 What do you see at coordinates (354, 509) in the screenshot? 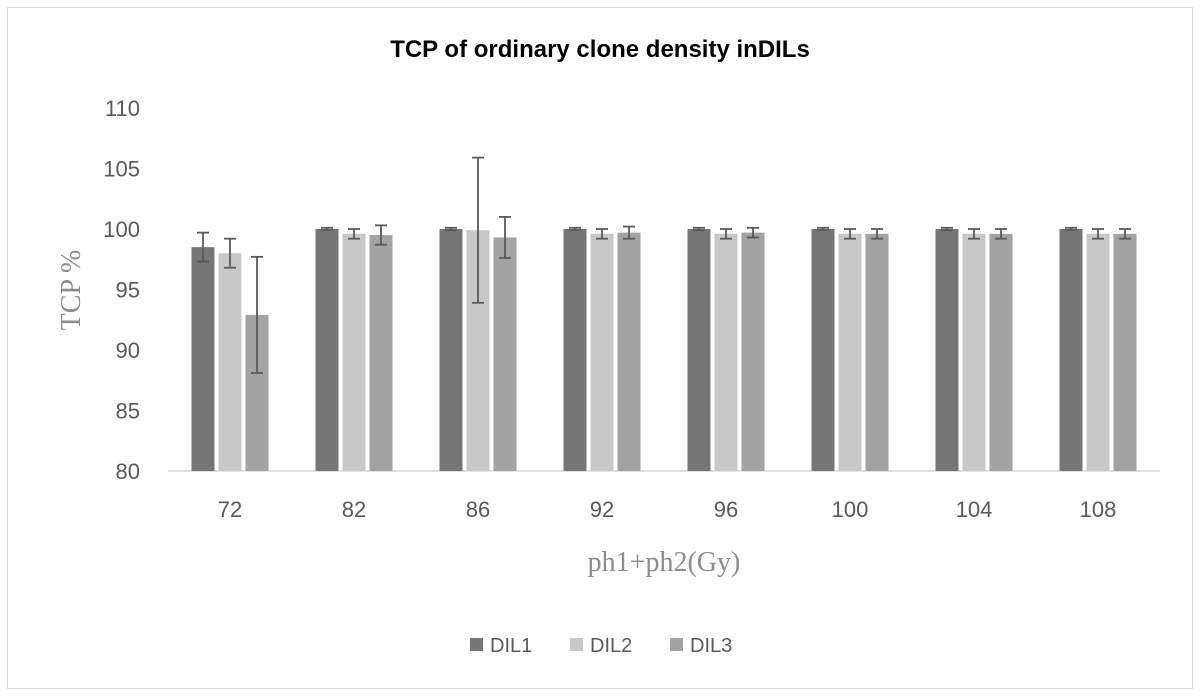
I see `x-tick-label: 82` at bounding box center [354, 509].